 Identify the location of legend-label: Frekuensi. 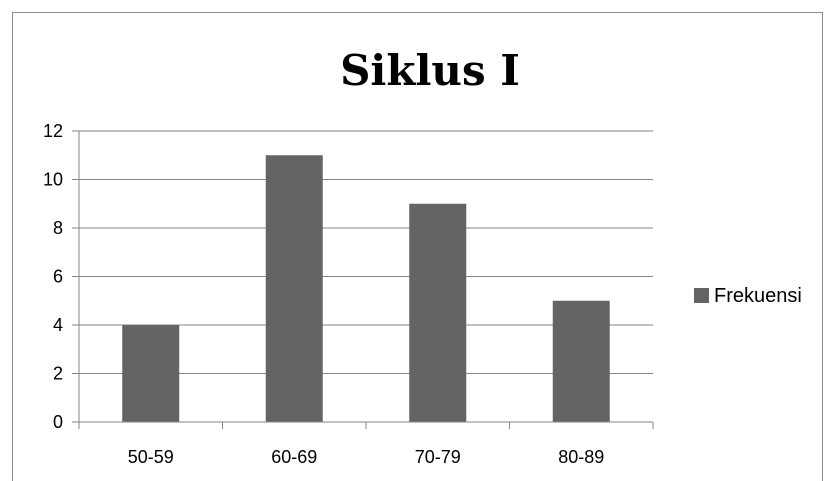
(758, 296).